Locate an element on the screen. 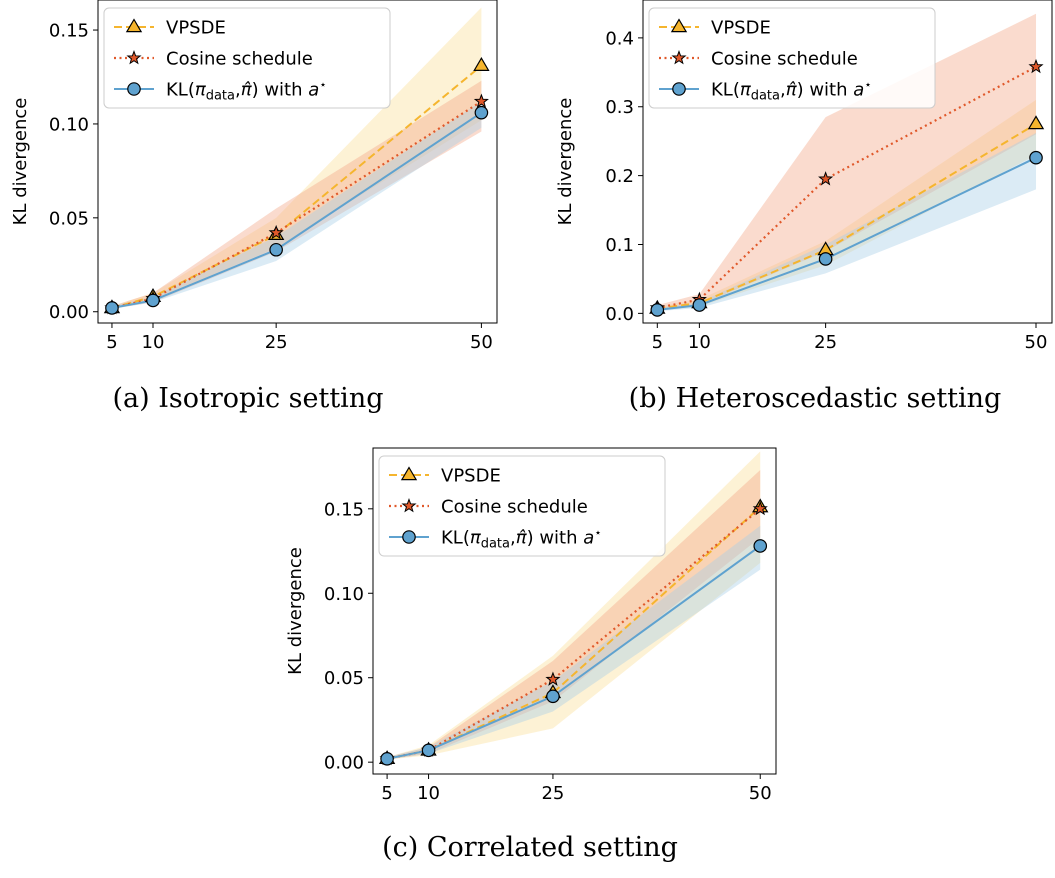  band-cosine is located at coordinates (847, 162).